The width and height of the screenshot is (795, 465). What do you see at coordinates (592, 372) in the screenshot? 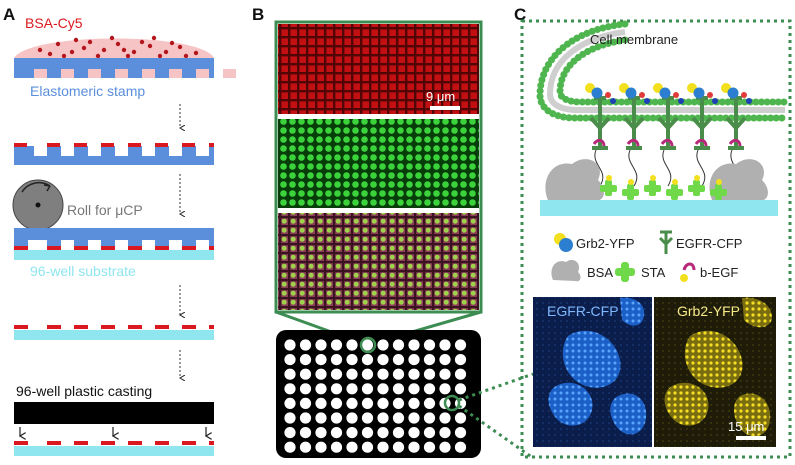
I see `egfr-micrograph` at bounding box center [592, 372].